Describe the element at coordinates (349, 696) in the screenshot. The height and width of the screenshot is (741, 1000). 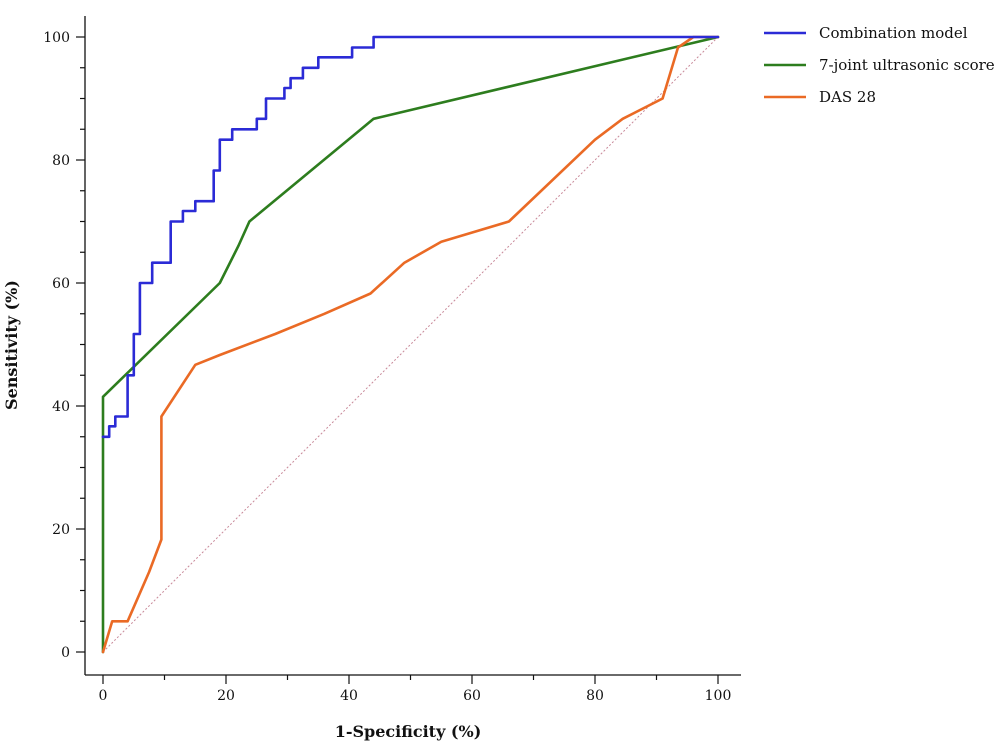
I see `x-tick-label: 40` at that location.